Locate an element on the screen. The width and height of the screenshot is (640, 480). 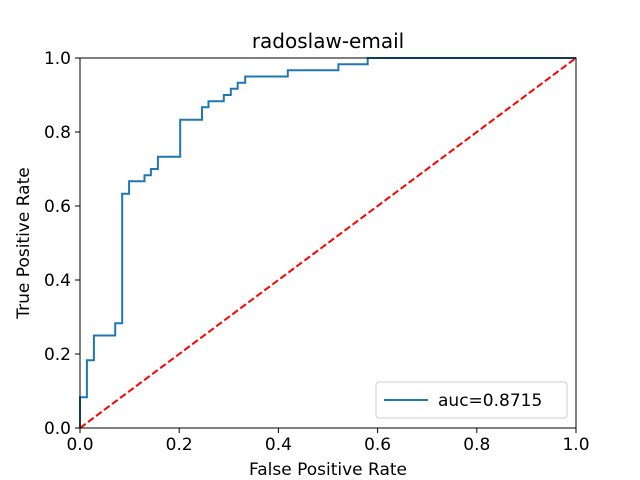
legend: auc=0.8715 is located at coordinates (471, 400).